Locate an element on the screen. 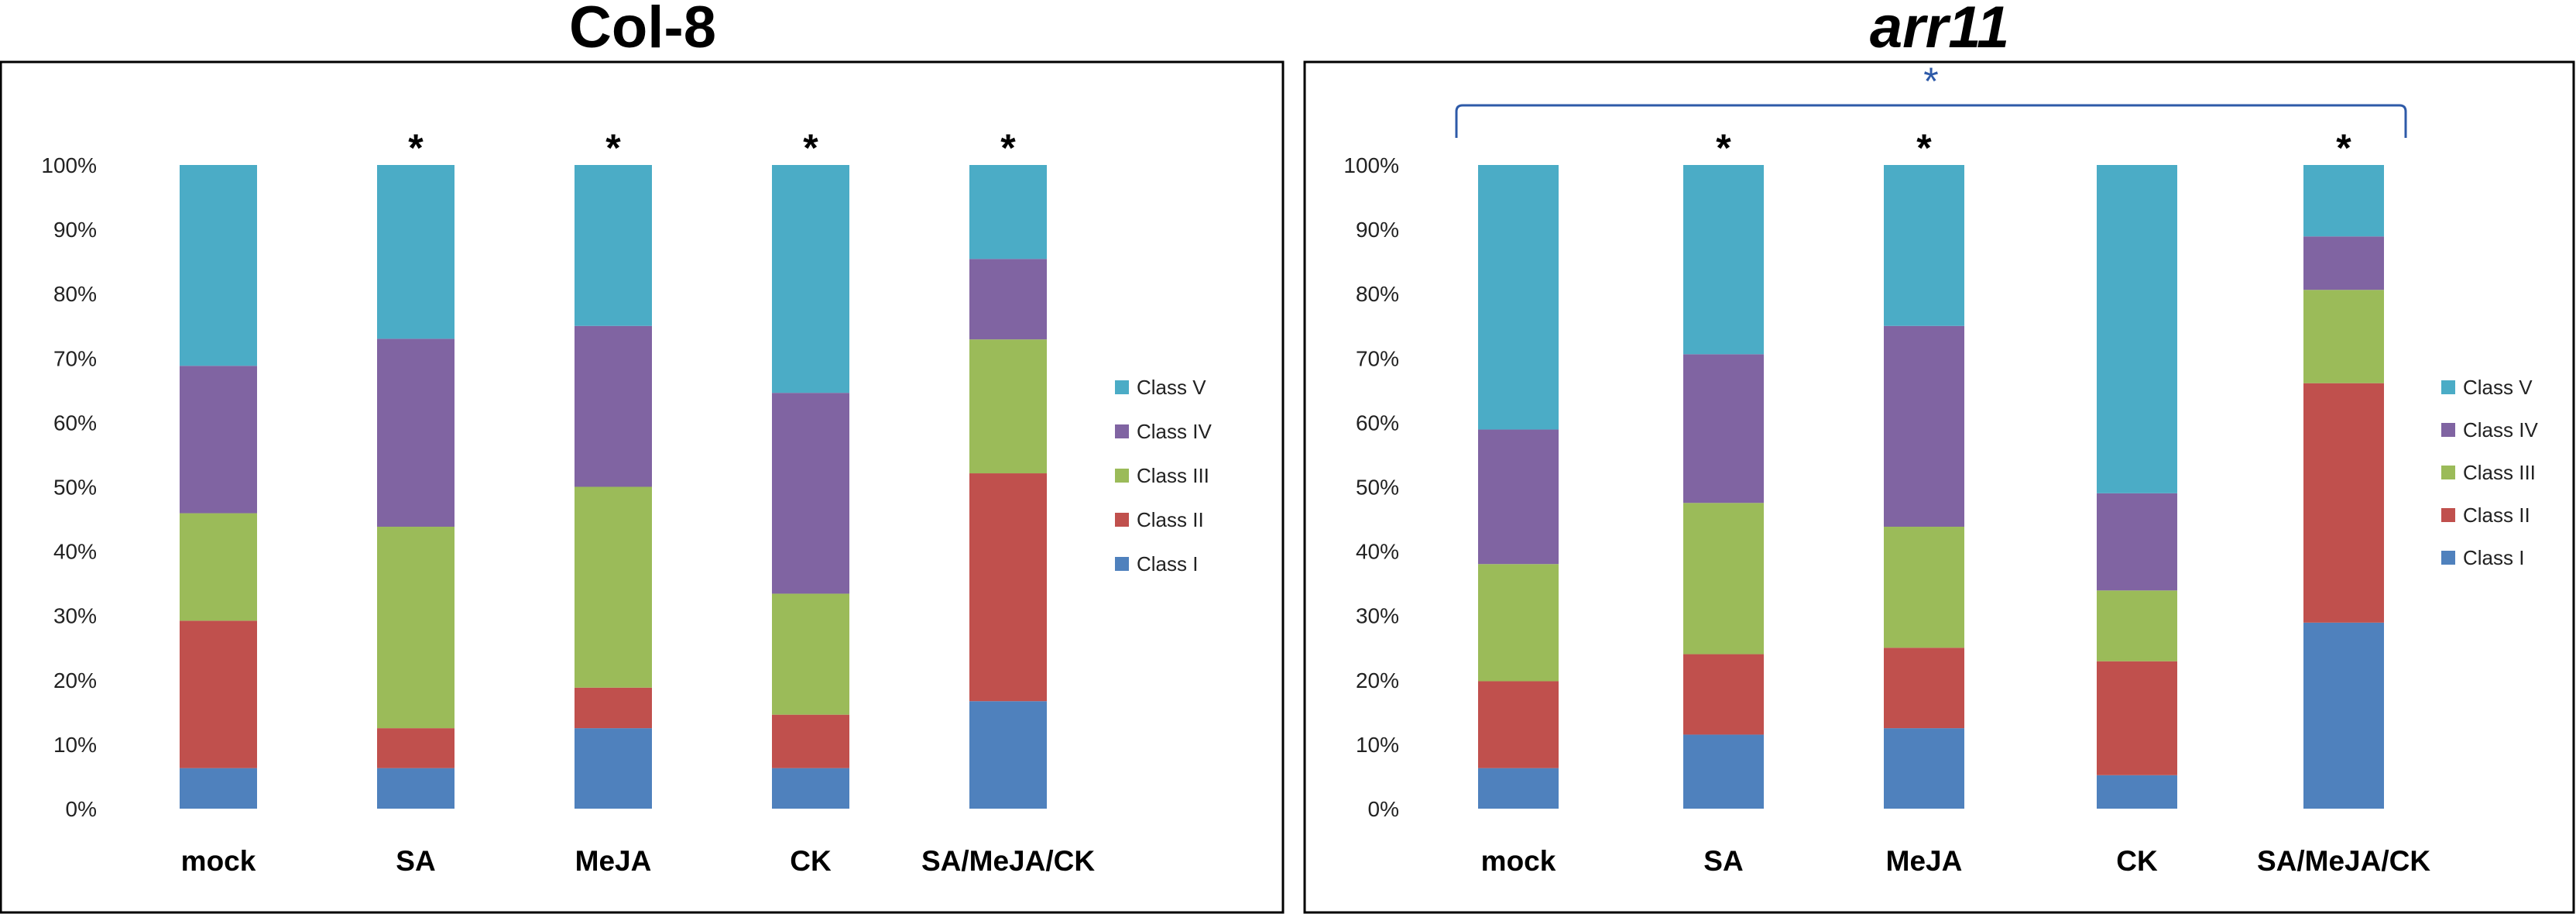  bracket-significance-marker: * is located at coordinates (1930, 81).